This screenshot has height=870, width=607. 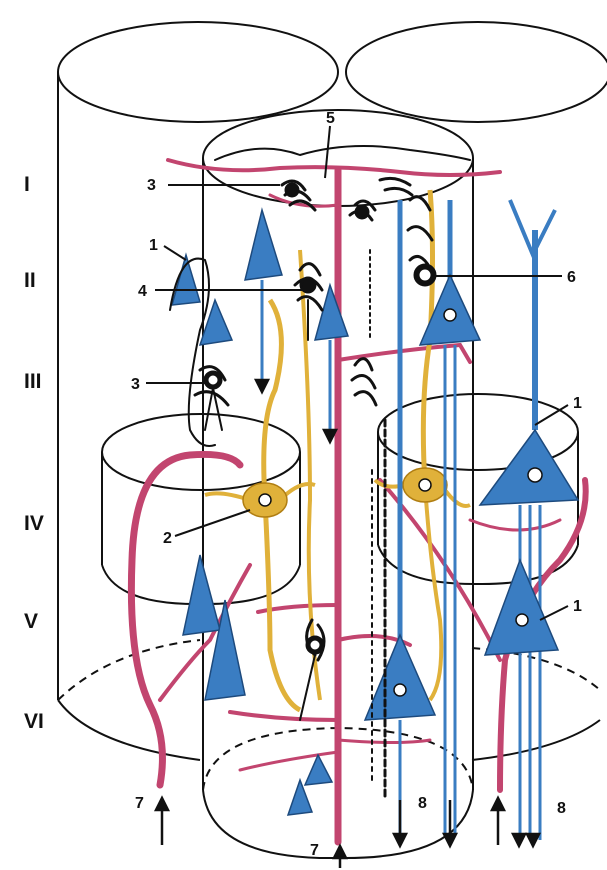 I want to click on left-cylinder-bottom-back, so click(x=129, y=670).